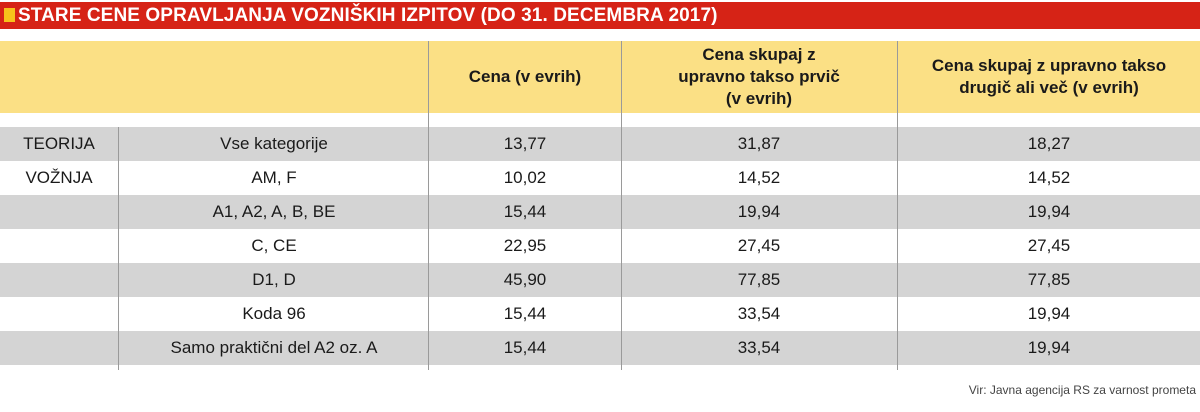  I want to click on title-marker-icon, so click(9, 15).